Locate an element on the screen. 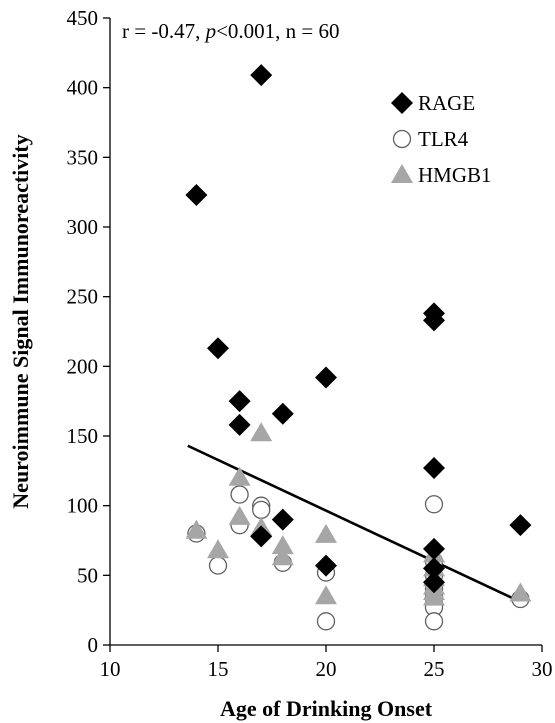  y-tick-label: 0 is located at coordinates (93, 645).